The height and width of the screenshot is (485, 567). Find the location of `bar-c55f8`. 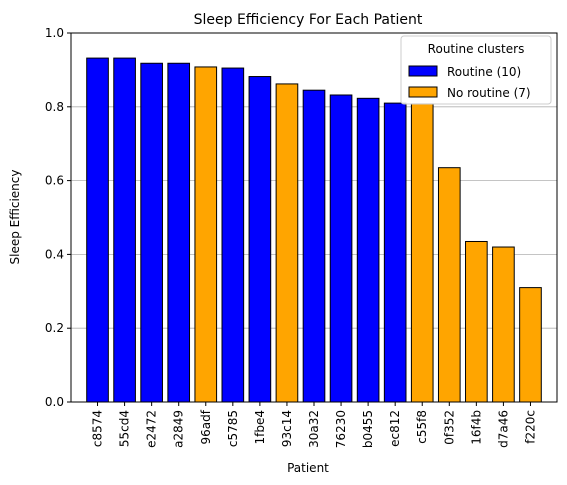

bar-c55f8 is located at coordinates (422, 253).